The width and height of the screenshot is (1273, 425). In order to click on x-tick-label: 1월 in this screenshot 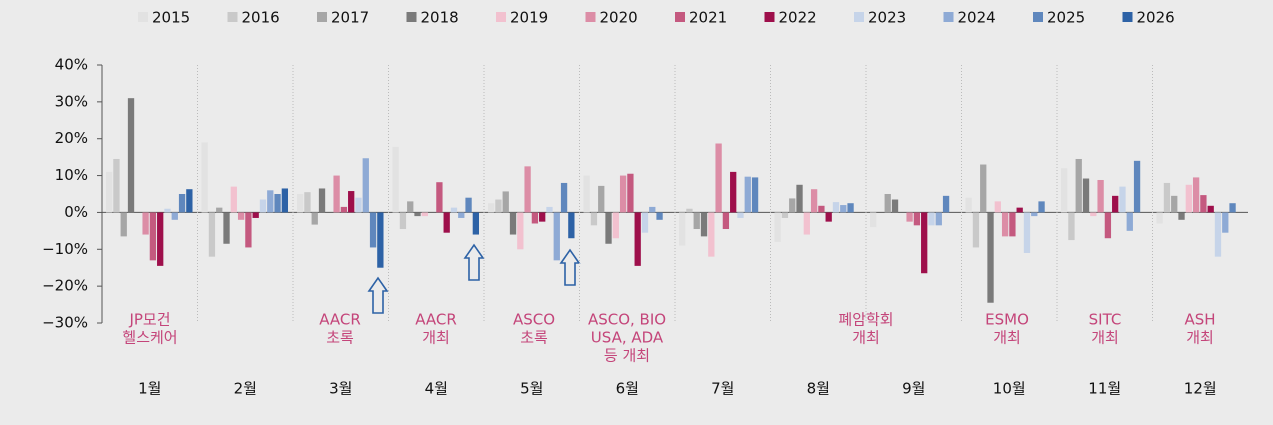, I will do `click(149, 389)`.